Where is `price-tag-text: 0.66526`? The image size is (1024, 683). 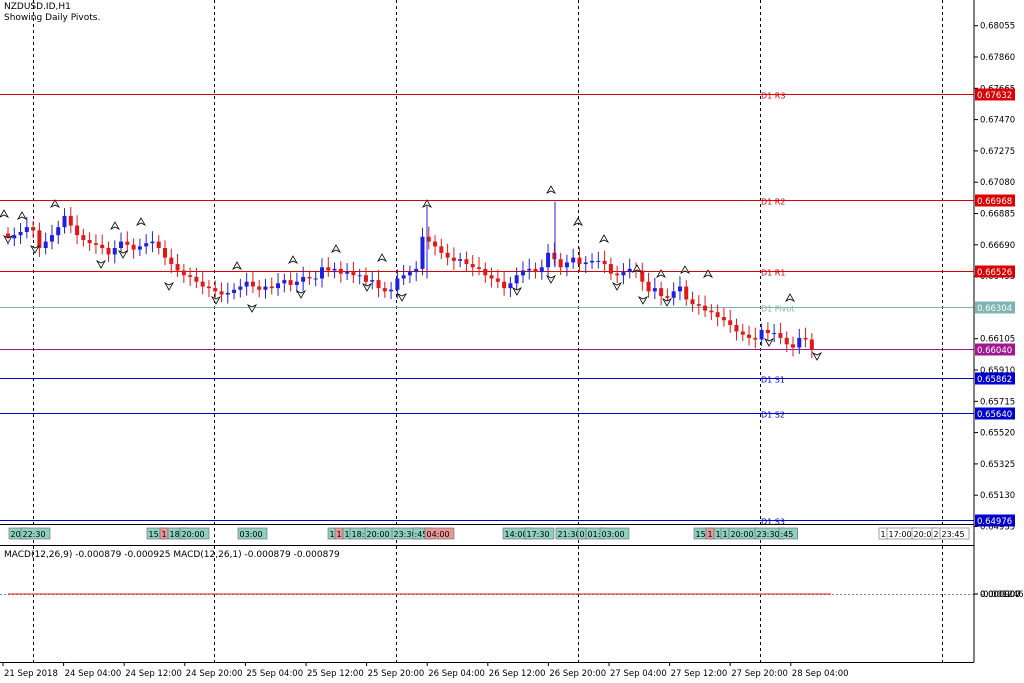
price-tag-text: 0.66526 is located at coordinates (994, 273).